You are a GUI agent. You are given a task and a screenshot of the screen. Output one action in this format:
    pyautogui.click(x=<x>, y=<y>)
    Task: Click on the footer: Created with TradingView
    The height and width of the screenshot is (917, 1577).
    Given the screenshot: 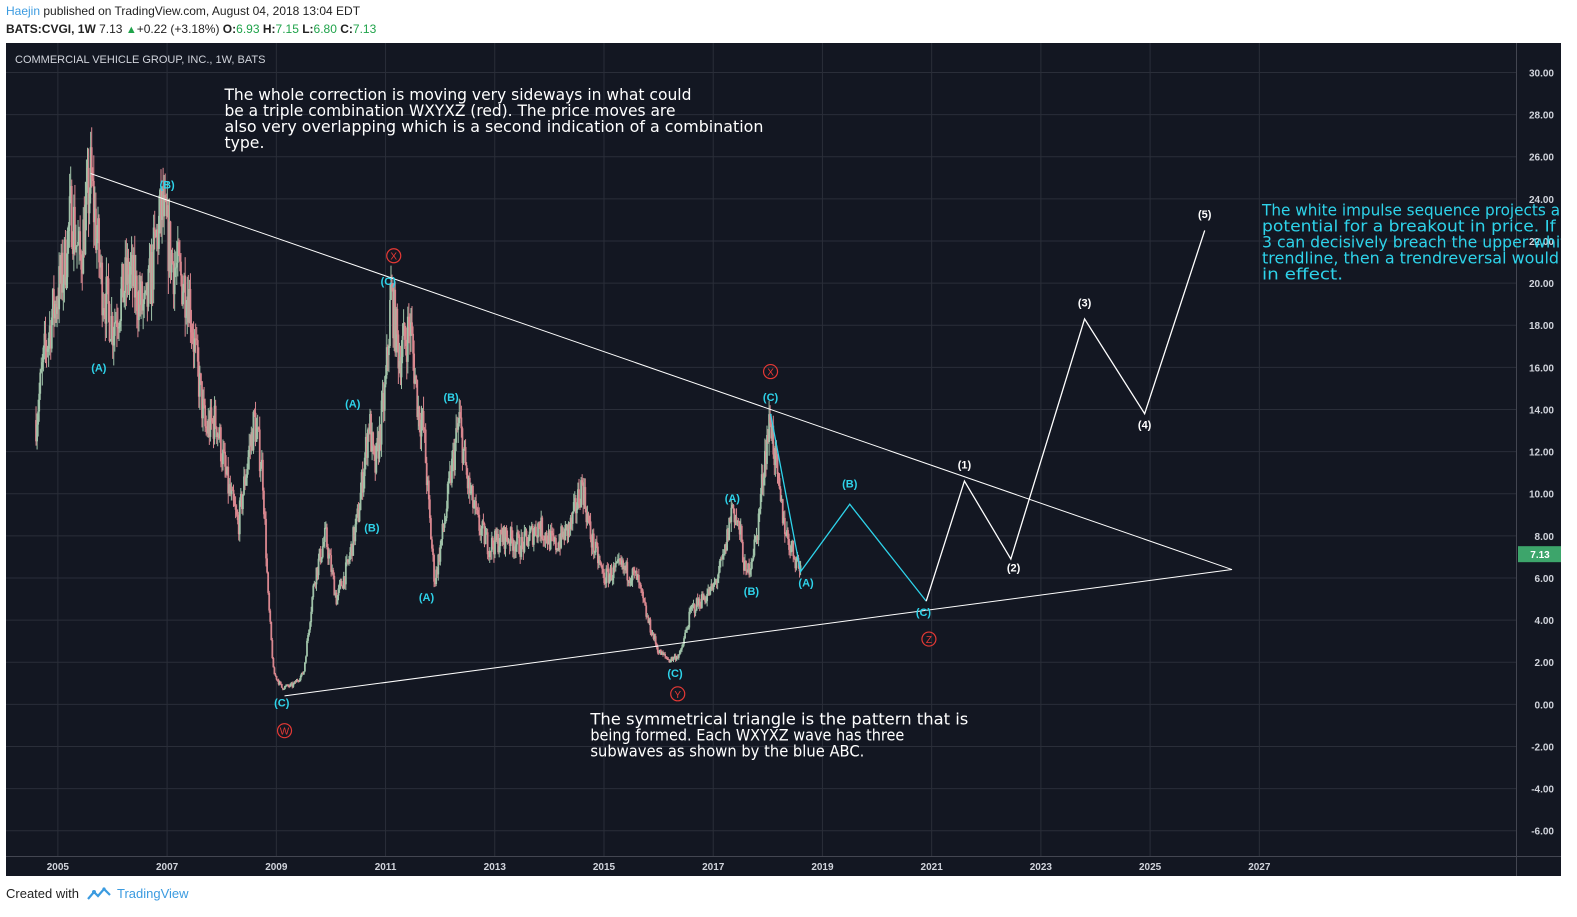 What is the action you would take?
    pyautogui.click(x=97, y=893)
    